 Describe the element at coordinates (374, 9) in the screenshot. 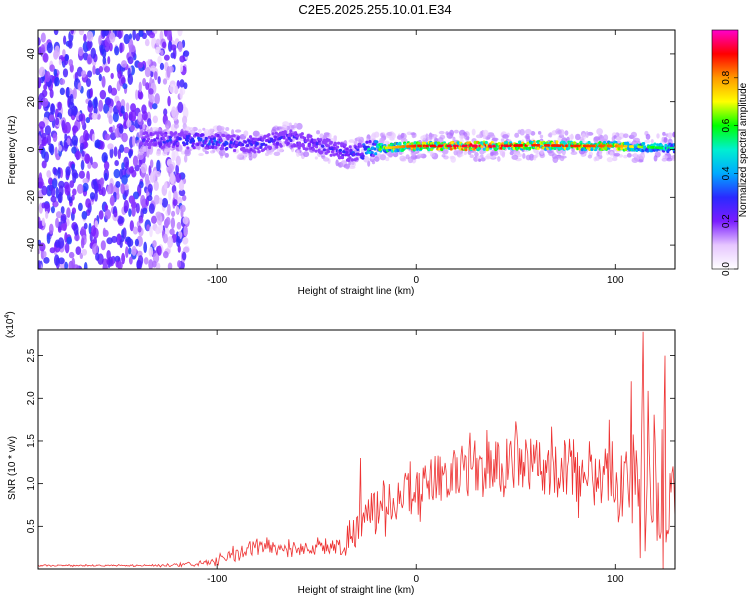

I see `figure-title: C2E5.2025.255.10.01.E34` at that location.